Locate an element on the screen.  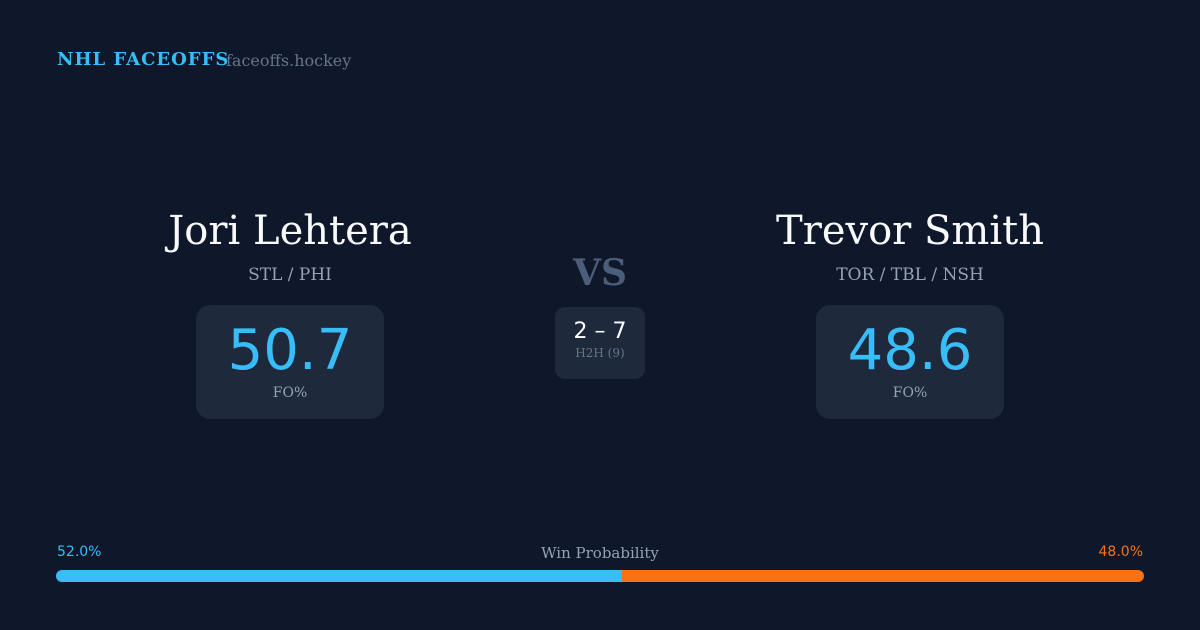
left-player-teams: STL / PHI is located at coordinates (290, 275).